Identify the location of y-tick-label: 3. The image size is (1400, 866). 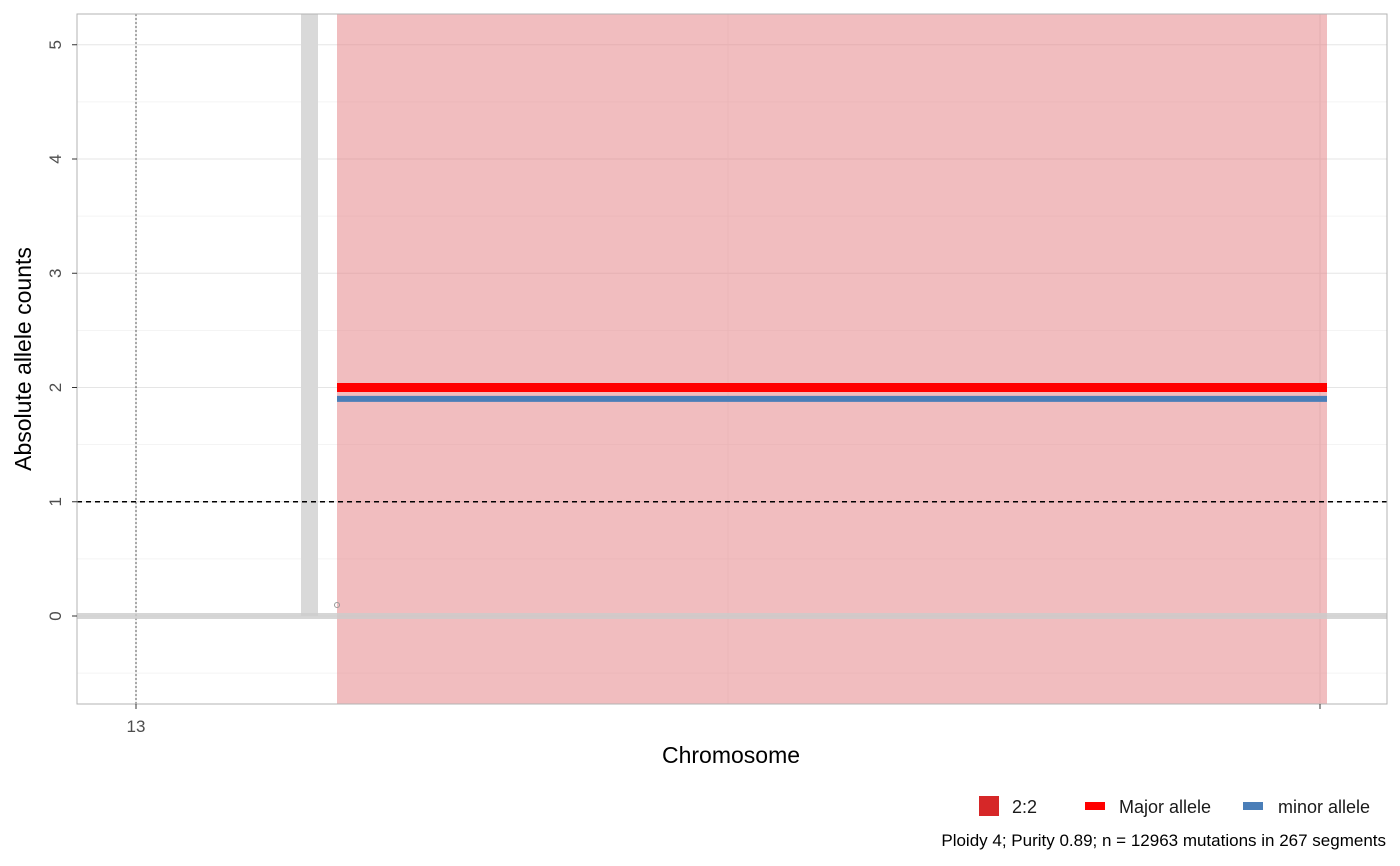
(55, 273).